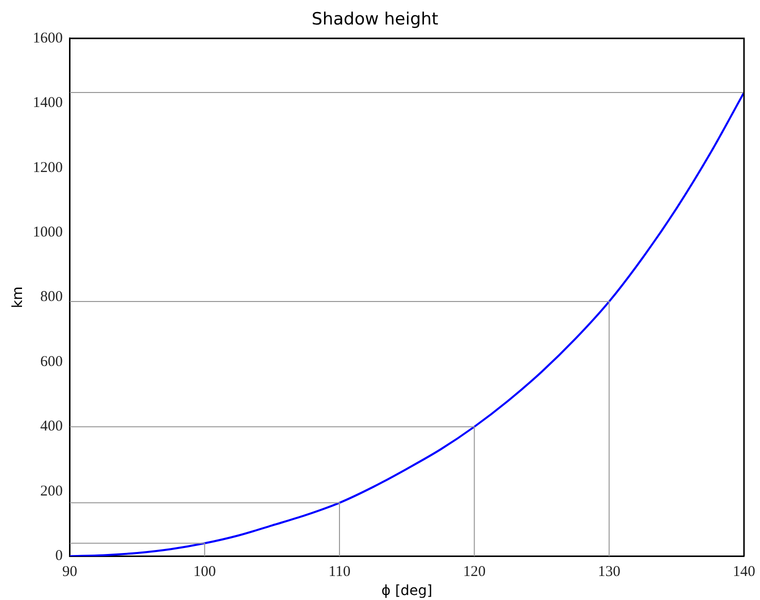 This screenshot has width=760, height=600. I want to click on x-tick-label: 110, so click(339, 572).